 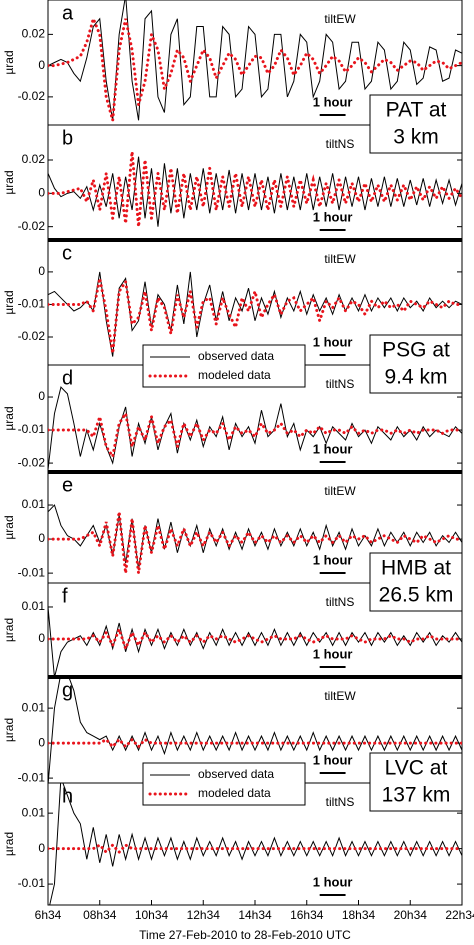 I want to click on station-label: 137 km, so click(x=416, y=795).